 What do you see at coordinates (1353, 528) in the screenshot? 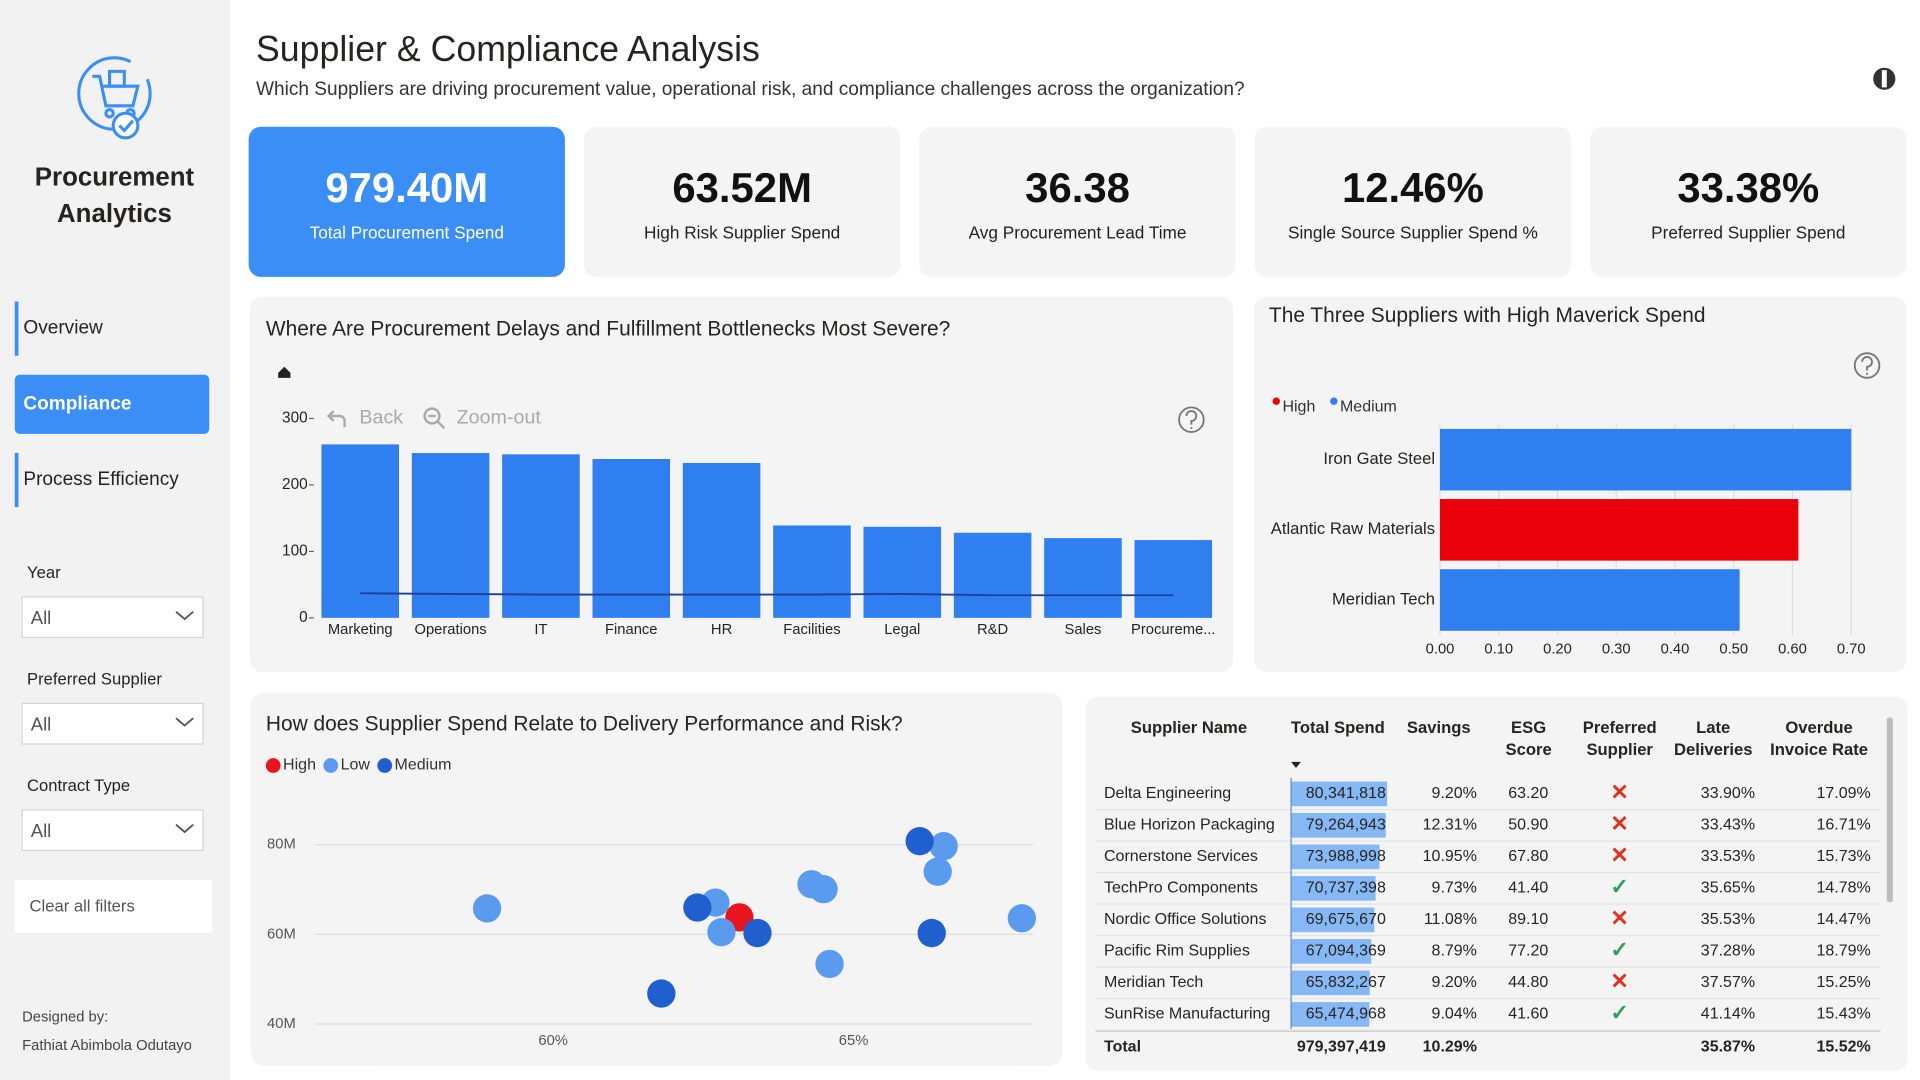
I see `y-tick-label: Atlantic Raw Materials` at bounding box center [1353, 528].